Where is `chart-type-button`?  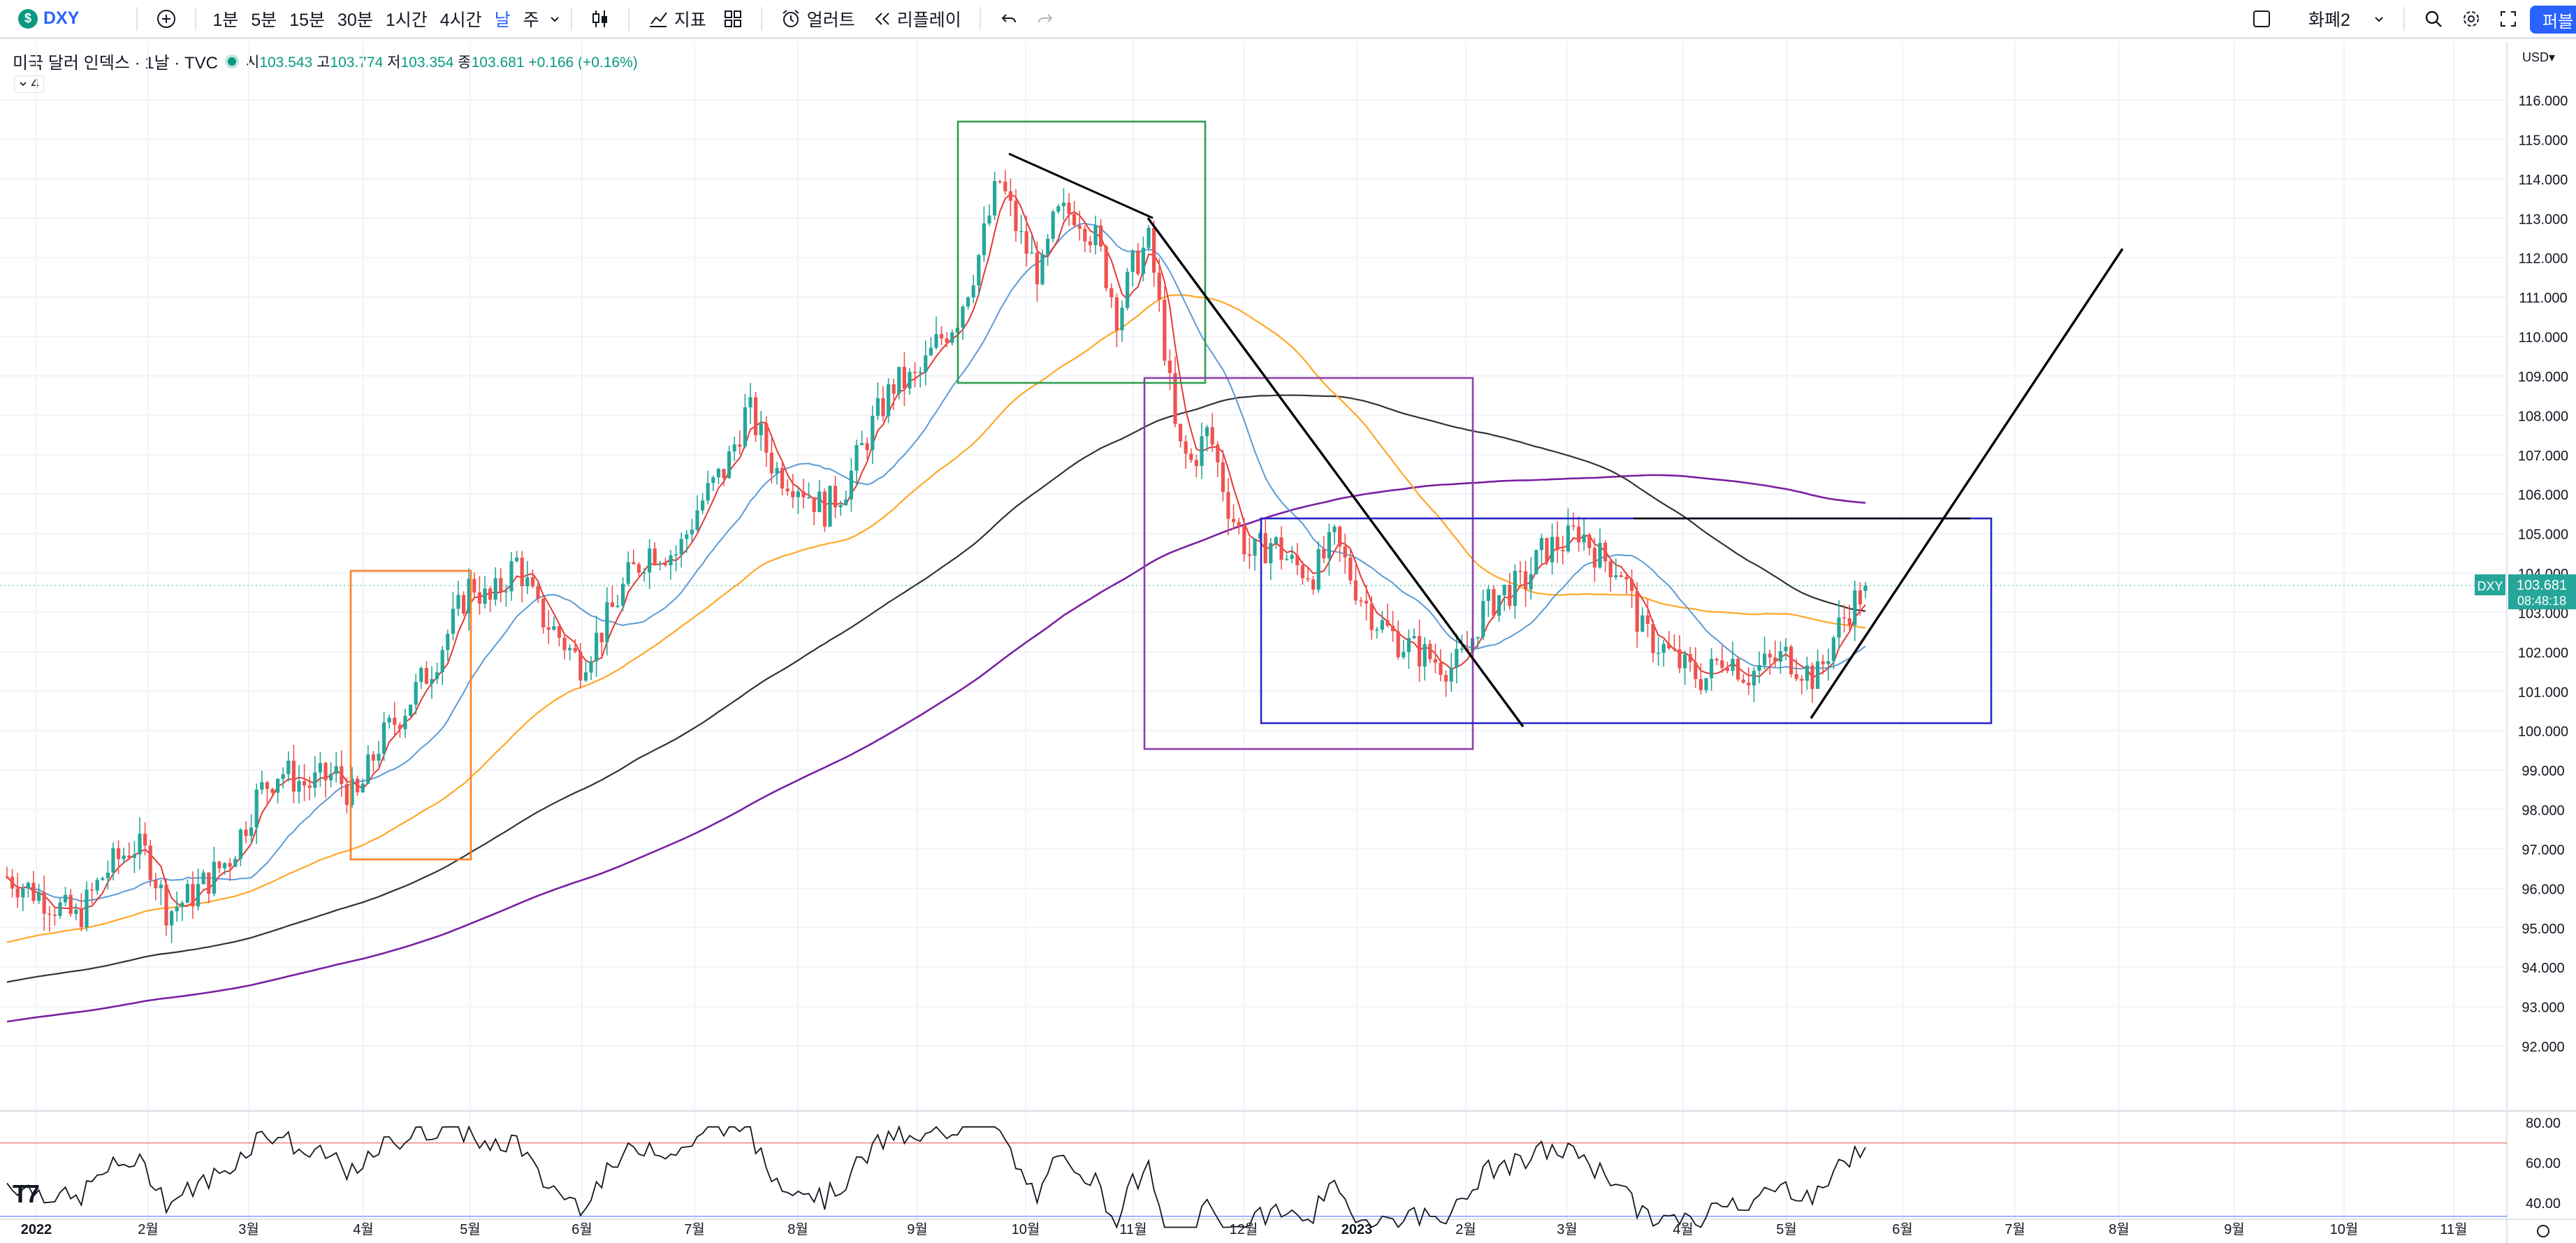 chart-type-button is located at coordinates (600, 18).